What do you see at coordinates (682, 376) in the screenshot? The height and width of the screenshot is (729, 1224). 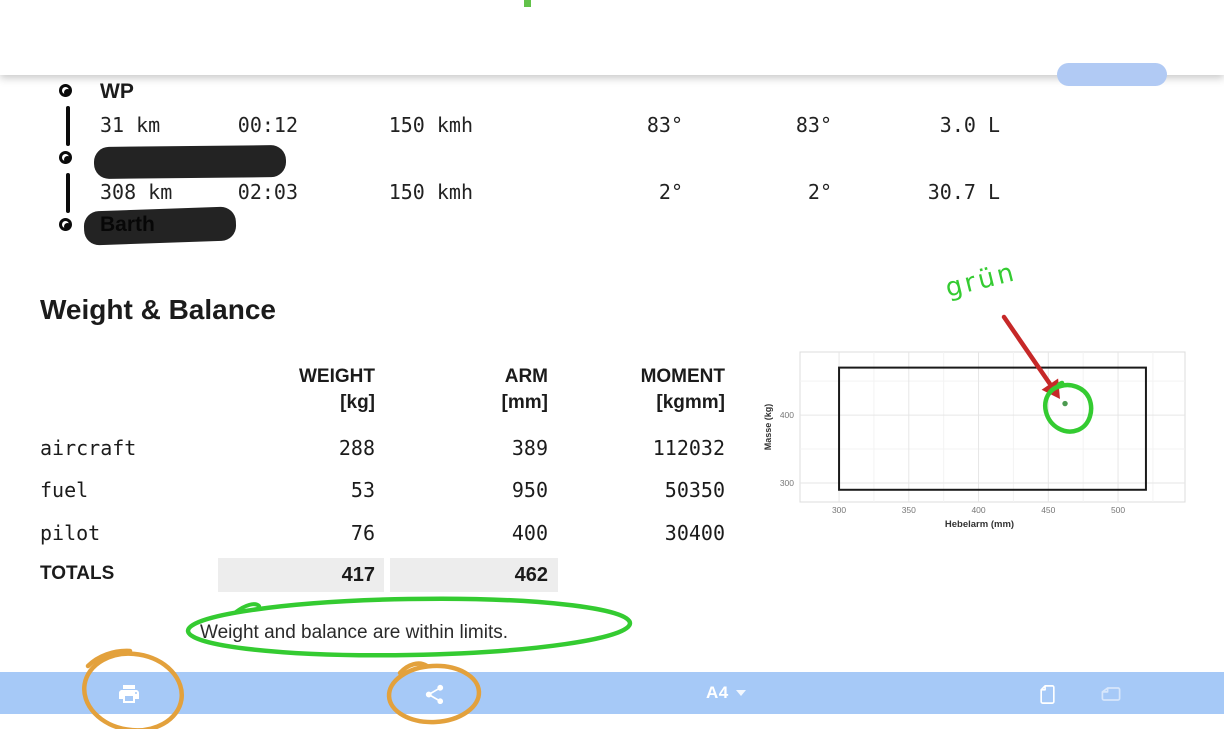 I see `col-header-moment: MOMENT` at bounding box center [682, 376].